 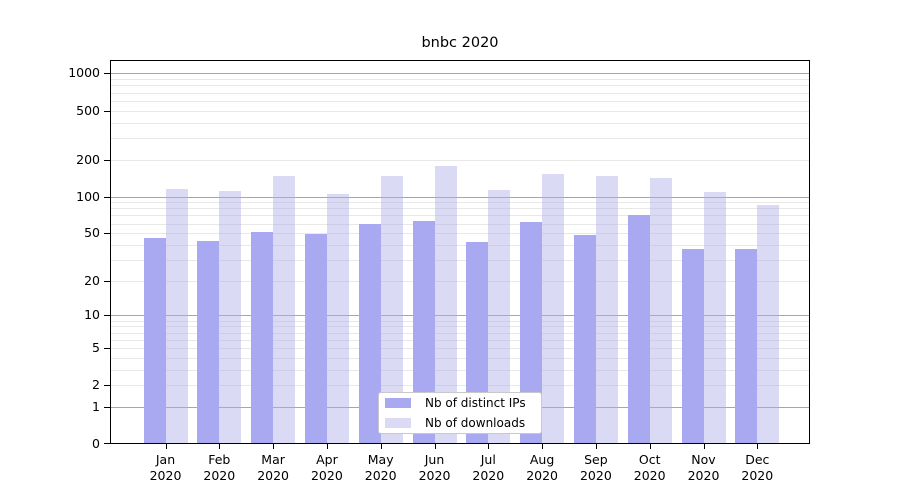 What do you see at coordinates (649, 467) in the screenshot?
I see `x-tick-label: Oct 2020` at bounding box center [649, 467].